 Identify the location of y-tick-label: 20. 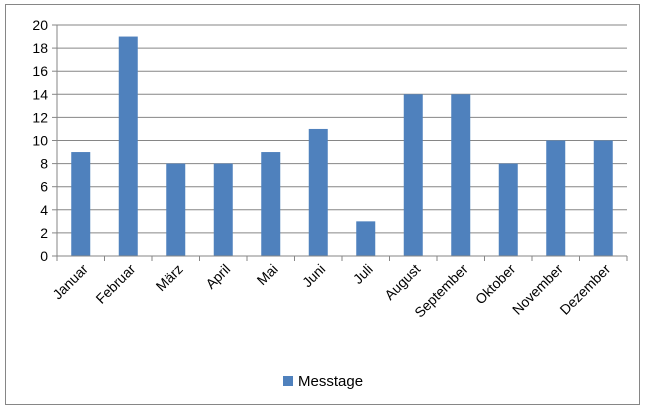
(40, 25).